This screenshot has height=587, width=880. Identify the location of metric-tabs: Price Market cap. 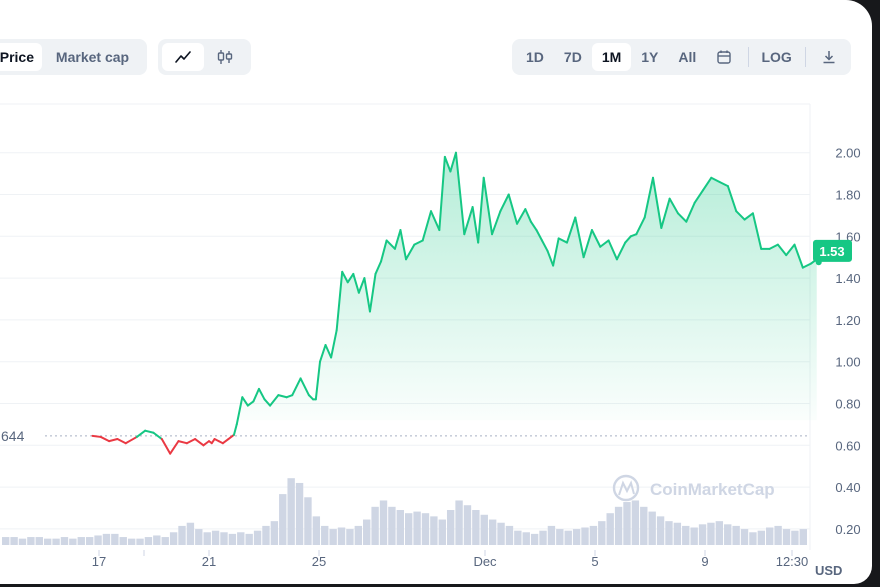
(73, 57).